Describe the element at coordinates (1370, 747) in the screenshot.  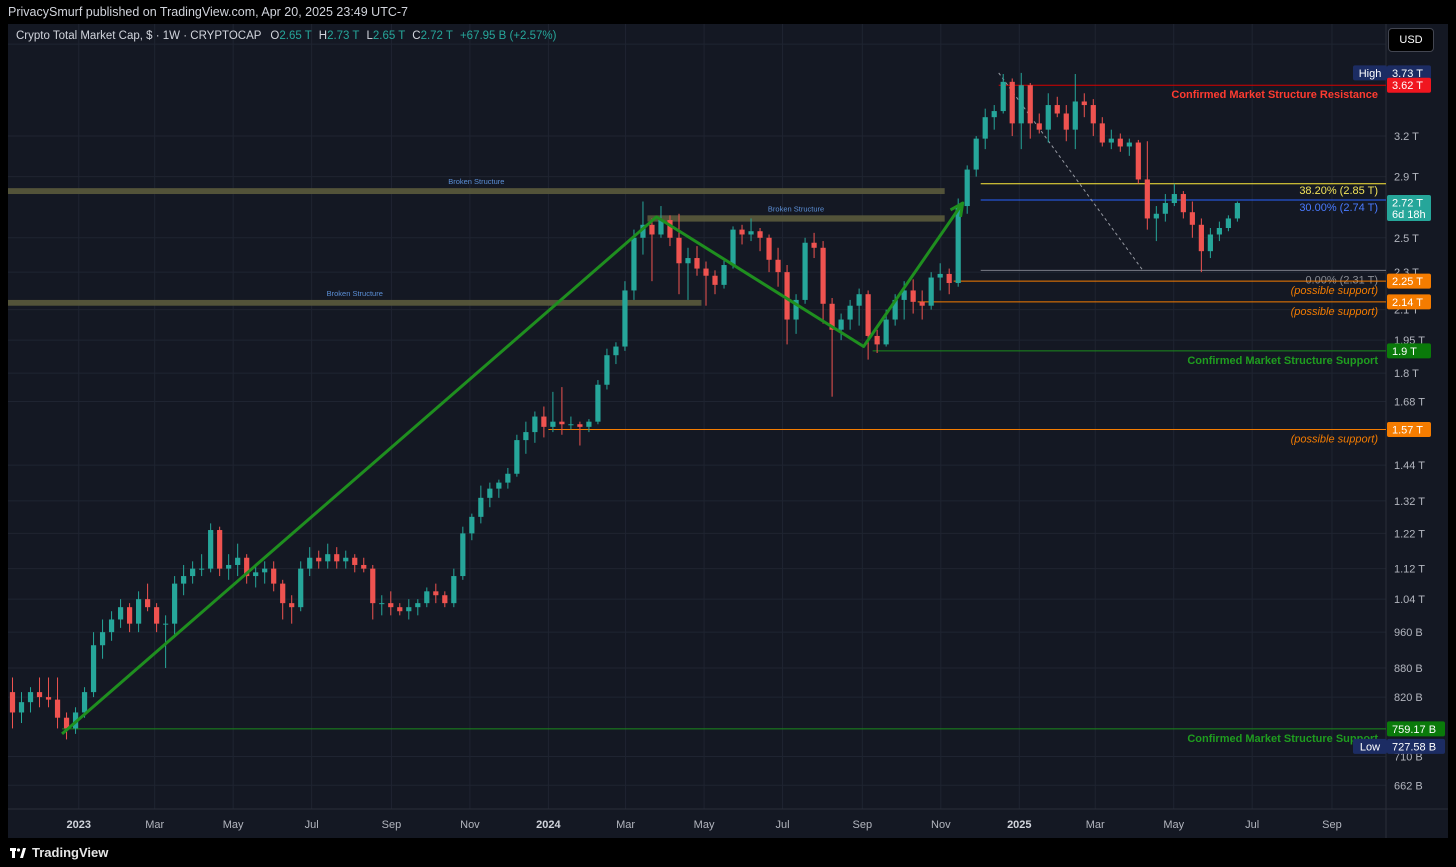
I see `price-tag-label: Low` at that location.